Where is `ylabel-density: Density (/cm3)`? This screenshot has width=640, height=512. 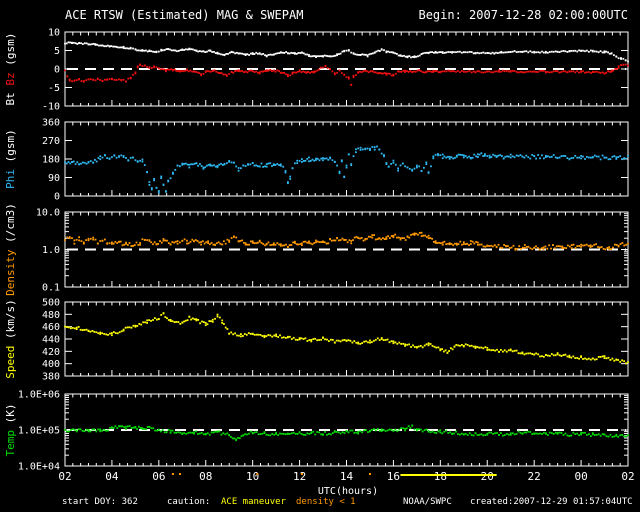
ylabel-density: Density (/cm3) is located at coordinates (10, 249).